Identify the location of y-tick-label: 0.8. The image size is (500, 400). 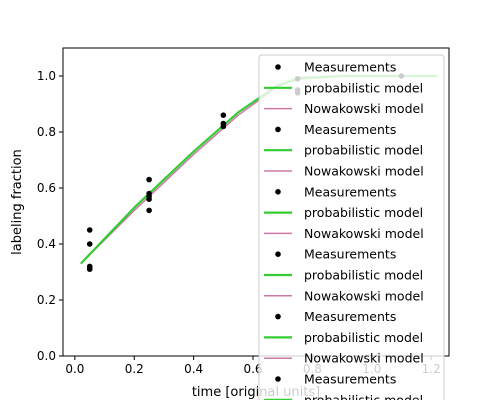
(46, 132).